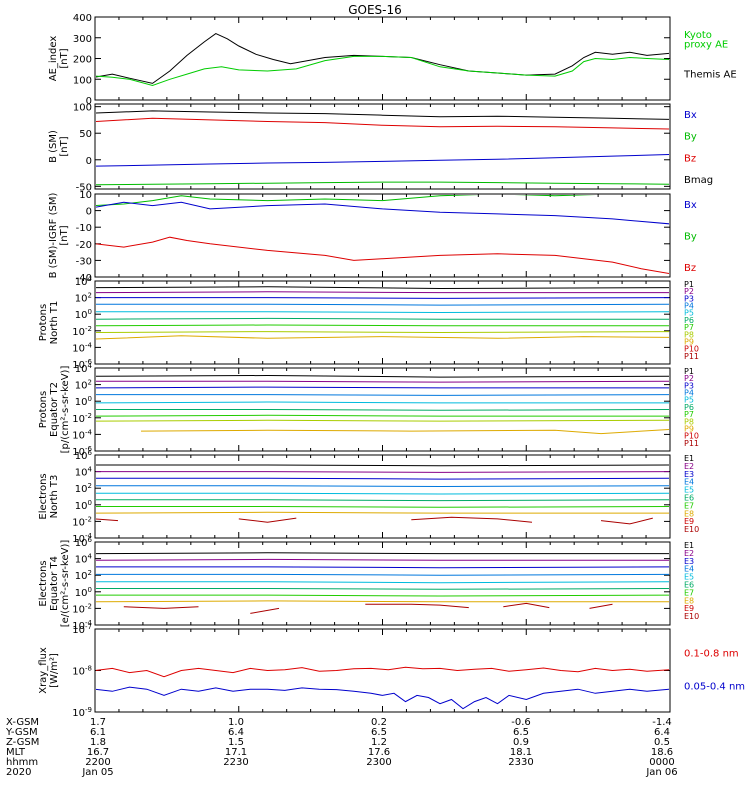 This screenshot has width=750, height=800. Describe the element at coordinates (65, 584) in the screenshot. I see `y-axis-label-line: [e/(cm²-s-sr-keV)]` at that location.